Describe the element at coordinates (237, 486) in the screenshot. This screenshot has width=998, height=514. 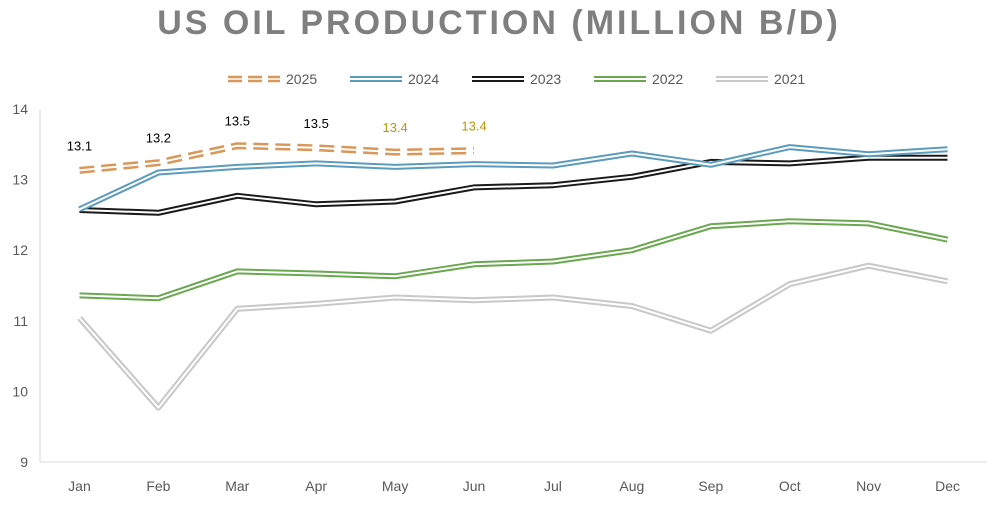
I see `x-tick-label: Mar` at that location.